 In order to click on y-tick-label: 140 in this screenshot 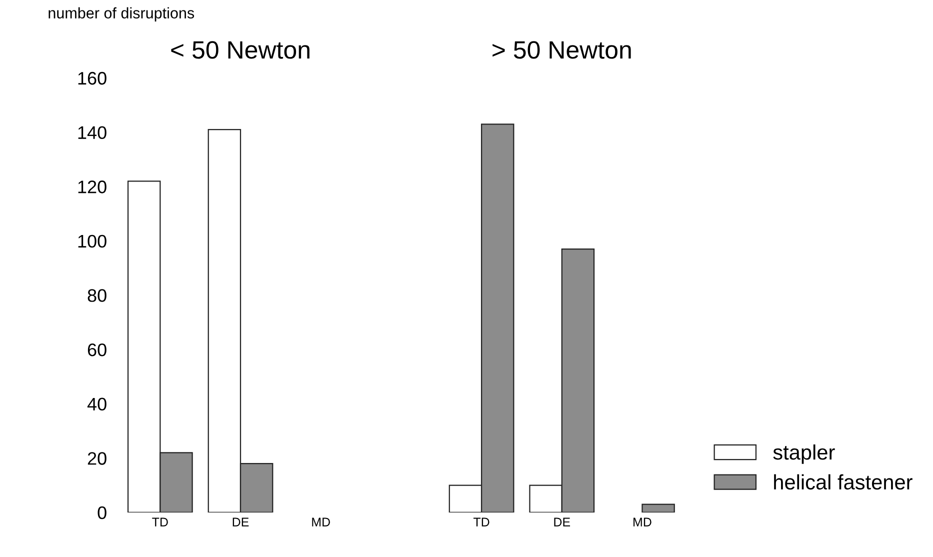, I will do `click(92, 133)`.